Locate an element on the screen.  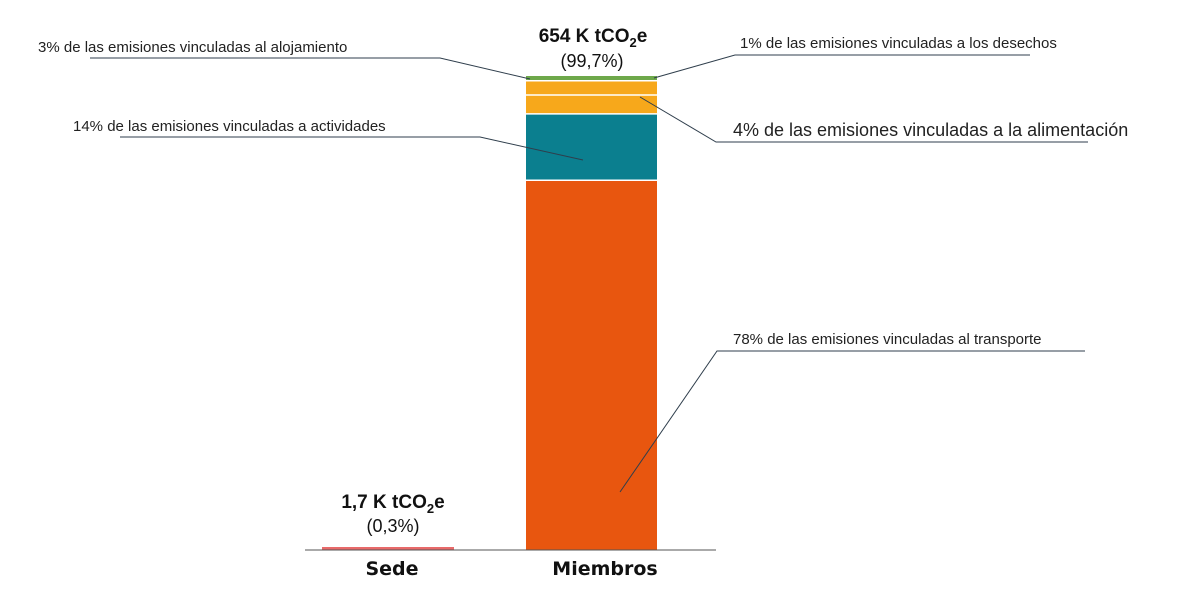
category-label-sede: Sede is located at coordinates (391, 569).